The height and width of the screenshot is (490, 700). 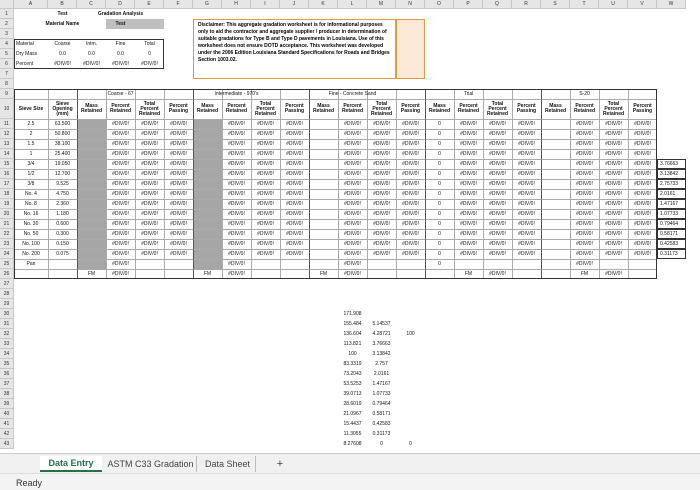 I want to click on sheet-tab: Data Entry, so click(x=71, y=464).